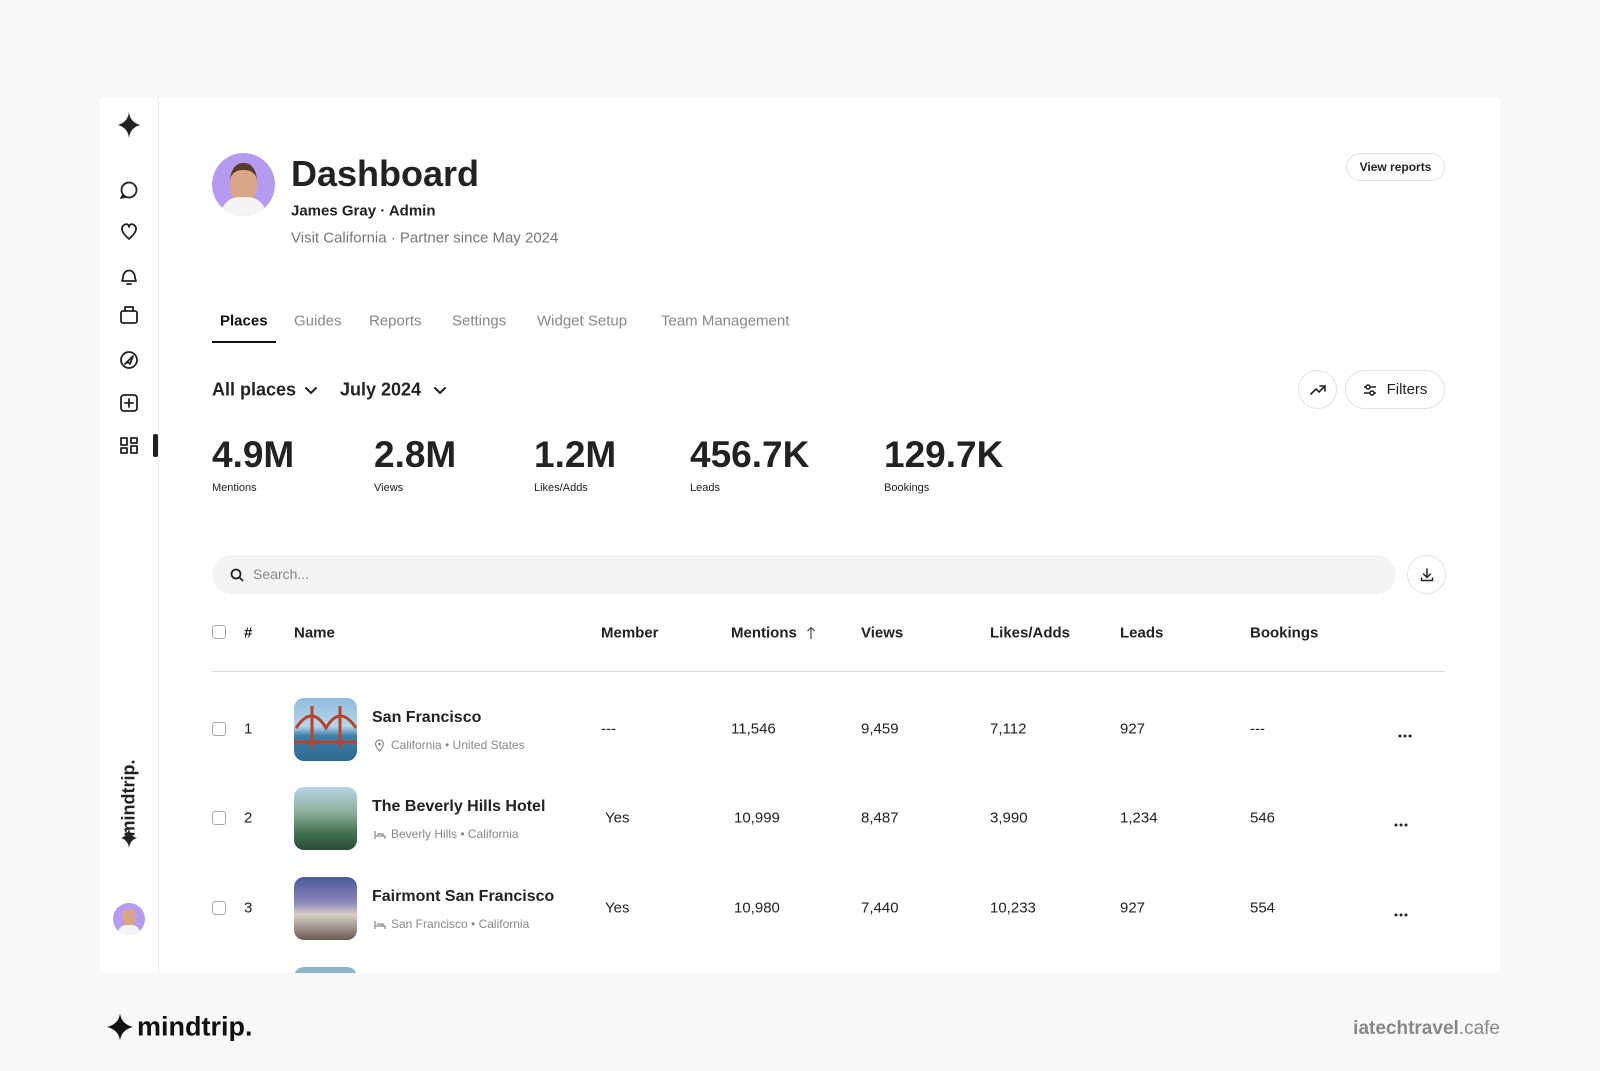  What do you see at coordinates (811, 632) in the screenshot?
I see `sort-arrow-svg` at bounding box center [811, 632].